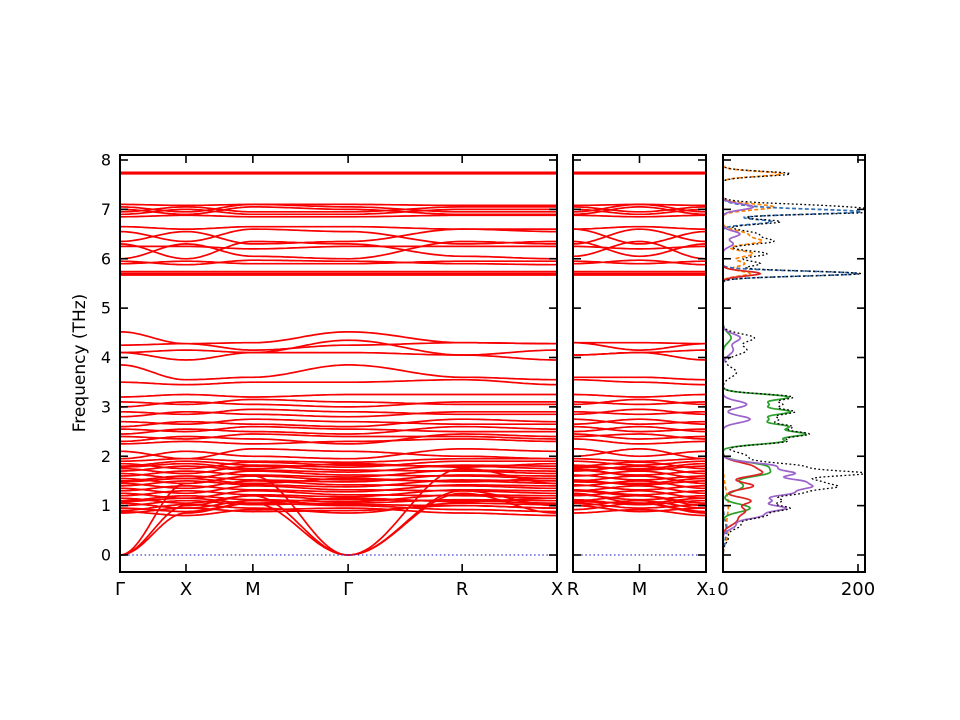 The width and height of the screenshot is (960, 720). What do you see at coordinates (106, 505) in the screenshot?
I see `y-tick-label: 1` at bounding box center [106, 505].